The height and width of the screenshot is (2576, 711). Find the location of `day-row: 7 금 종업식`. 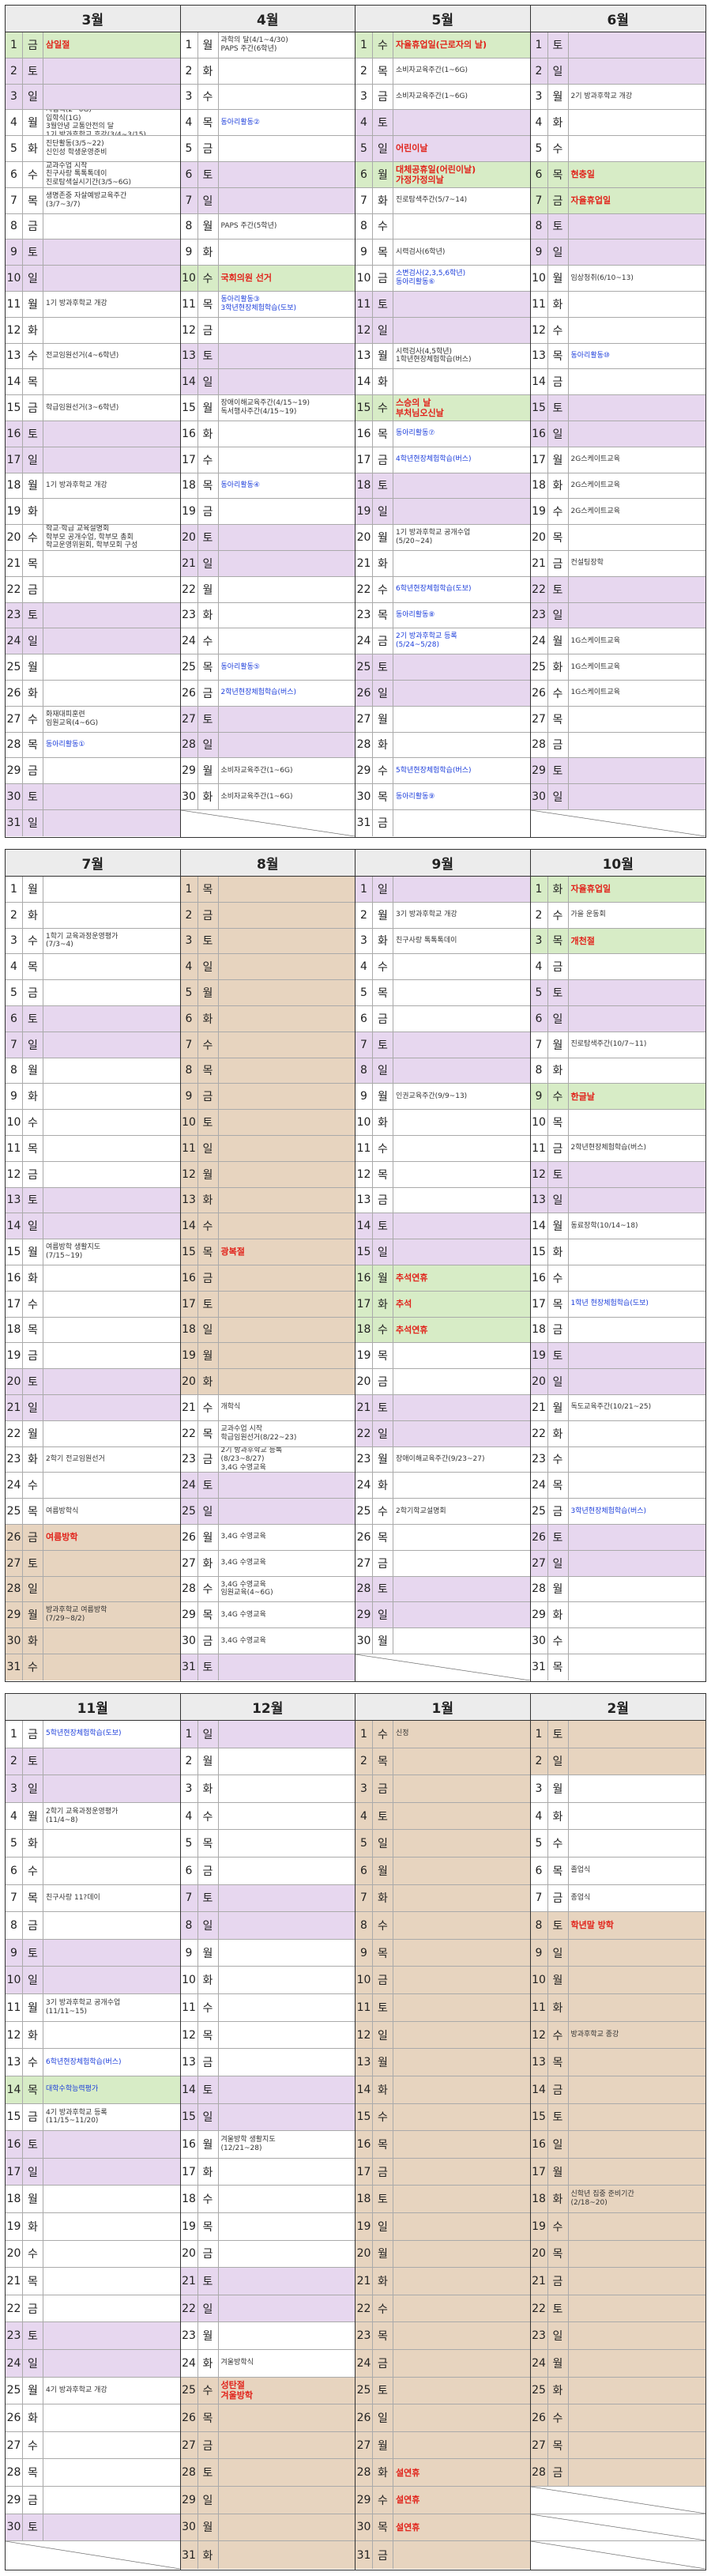

day-row: 7 금 종업식 is located at coordinates (618, 1899).